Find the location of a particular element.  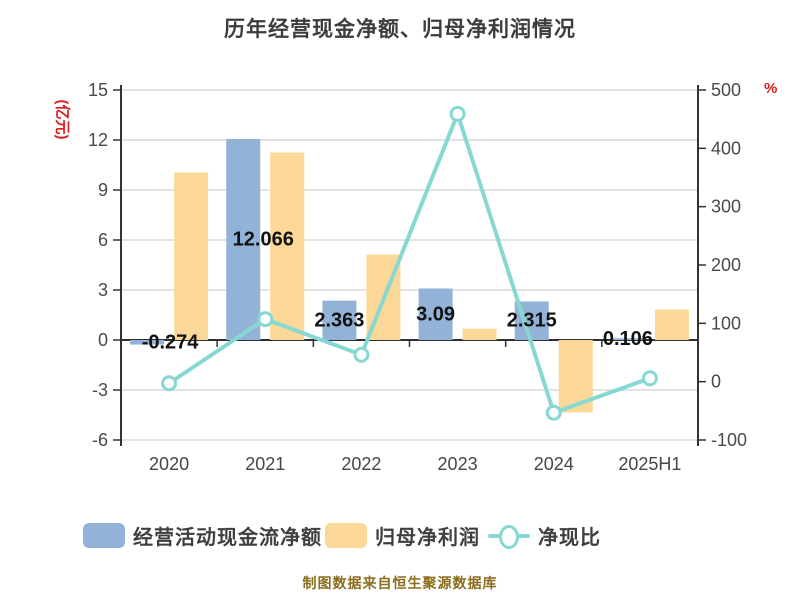

left-axis-tick-label: -3 is located at coordinates (100, 390).